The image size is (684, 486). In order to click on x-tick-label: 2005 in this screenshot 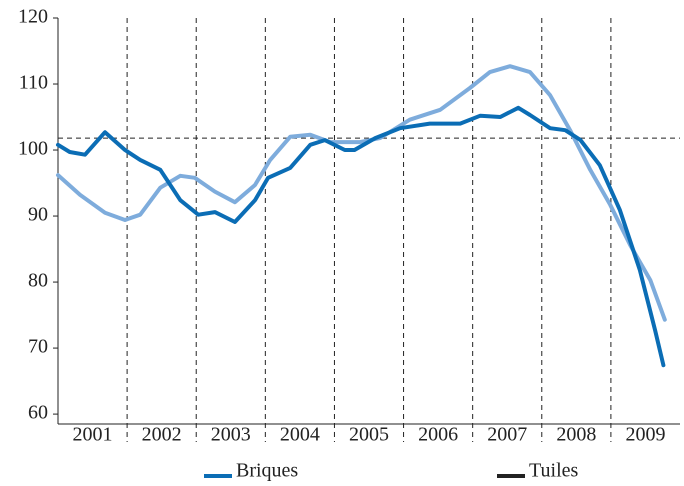, I will do `click(369, 435)`.